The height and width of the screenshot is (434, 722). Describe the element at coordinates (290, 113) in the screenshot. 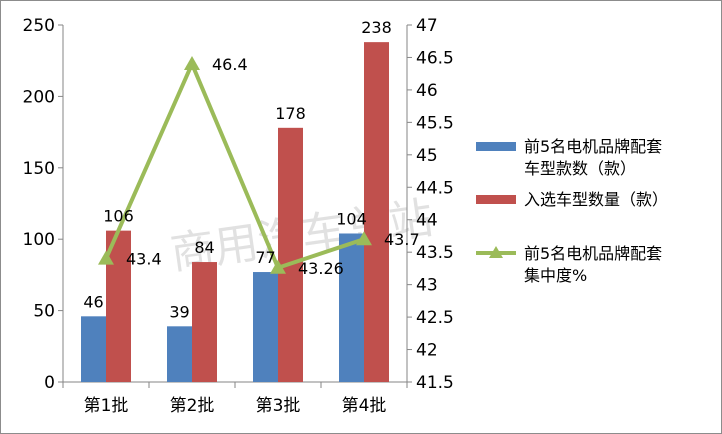

I see `bar-data-label: 178` at that location.